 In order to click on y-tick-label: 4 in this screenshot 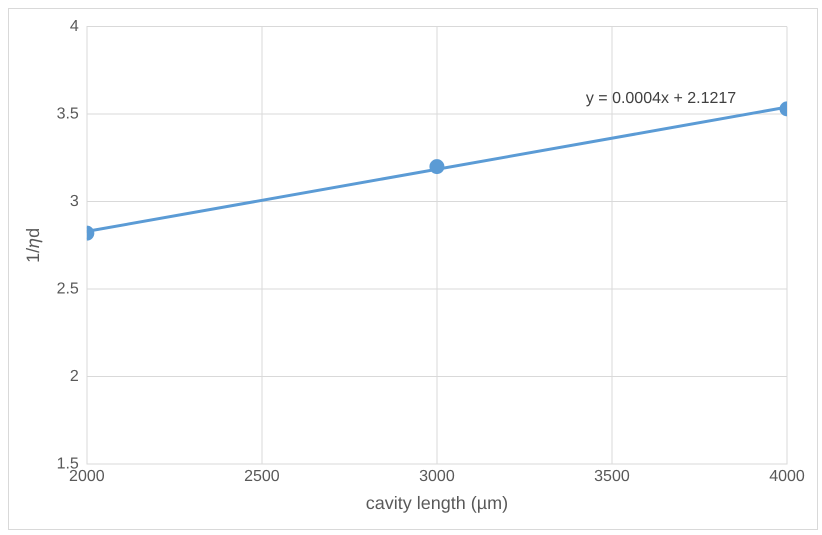, I will do `click(74, 27)`.